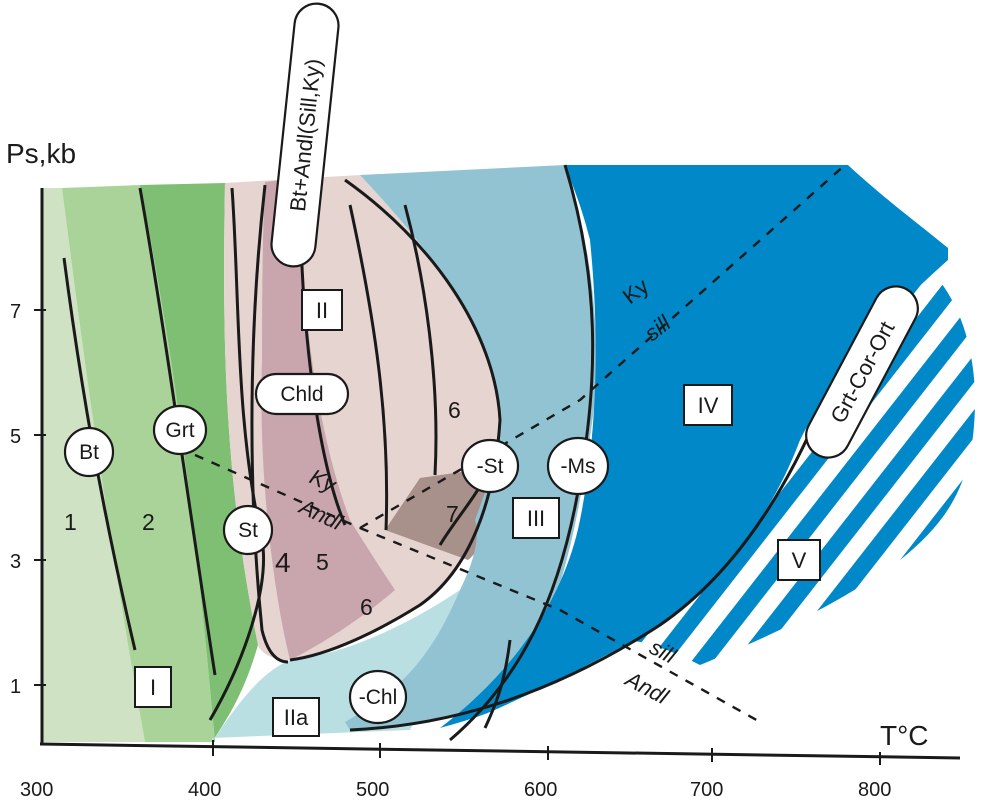 The image size is (988, 803). Describe the element at coordinates (328, 419) in the screenshot. I see `zone-II-dark-fill` at that location.